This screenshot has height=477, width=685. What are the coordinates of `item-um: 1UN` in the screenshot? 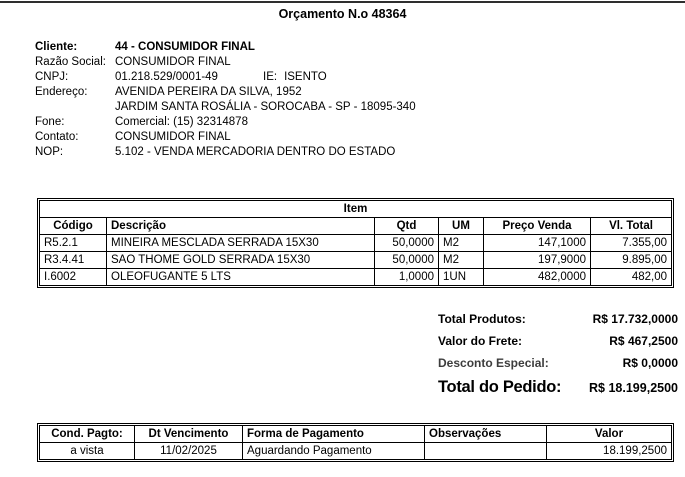 It's located at (461, 277).